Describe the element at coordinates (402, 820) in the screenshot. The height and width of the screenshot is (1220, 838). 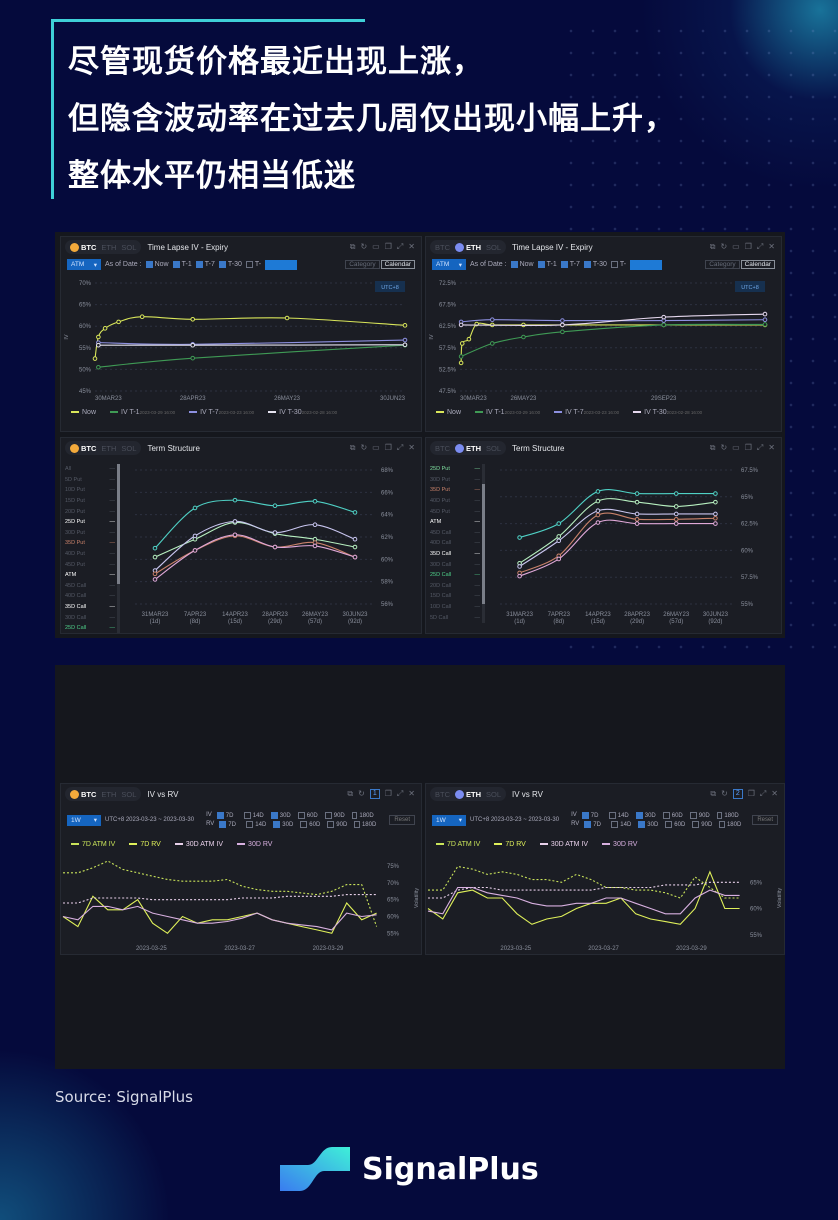
I see `reset-button: Reset` at that location.